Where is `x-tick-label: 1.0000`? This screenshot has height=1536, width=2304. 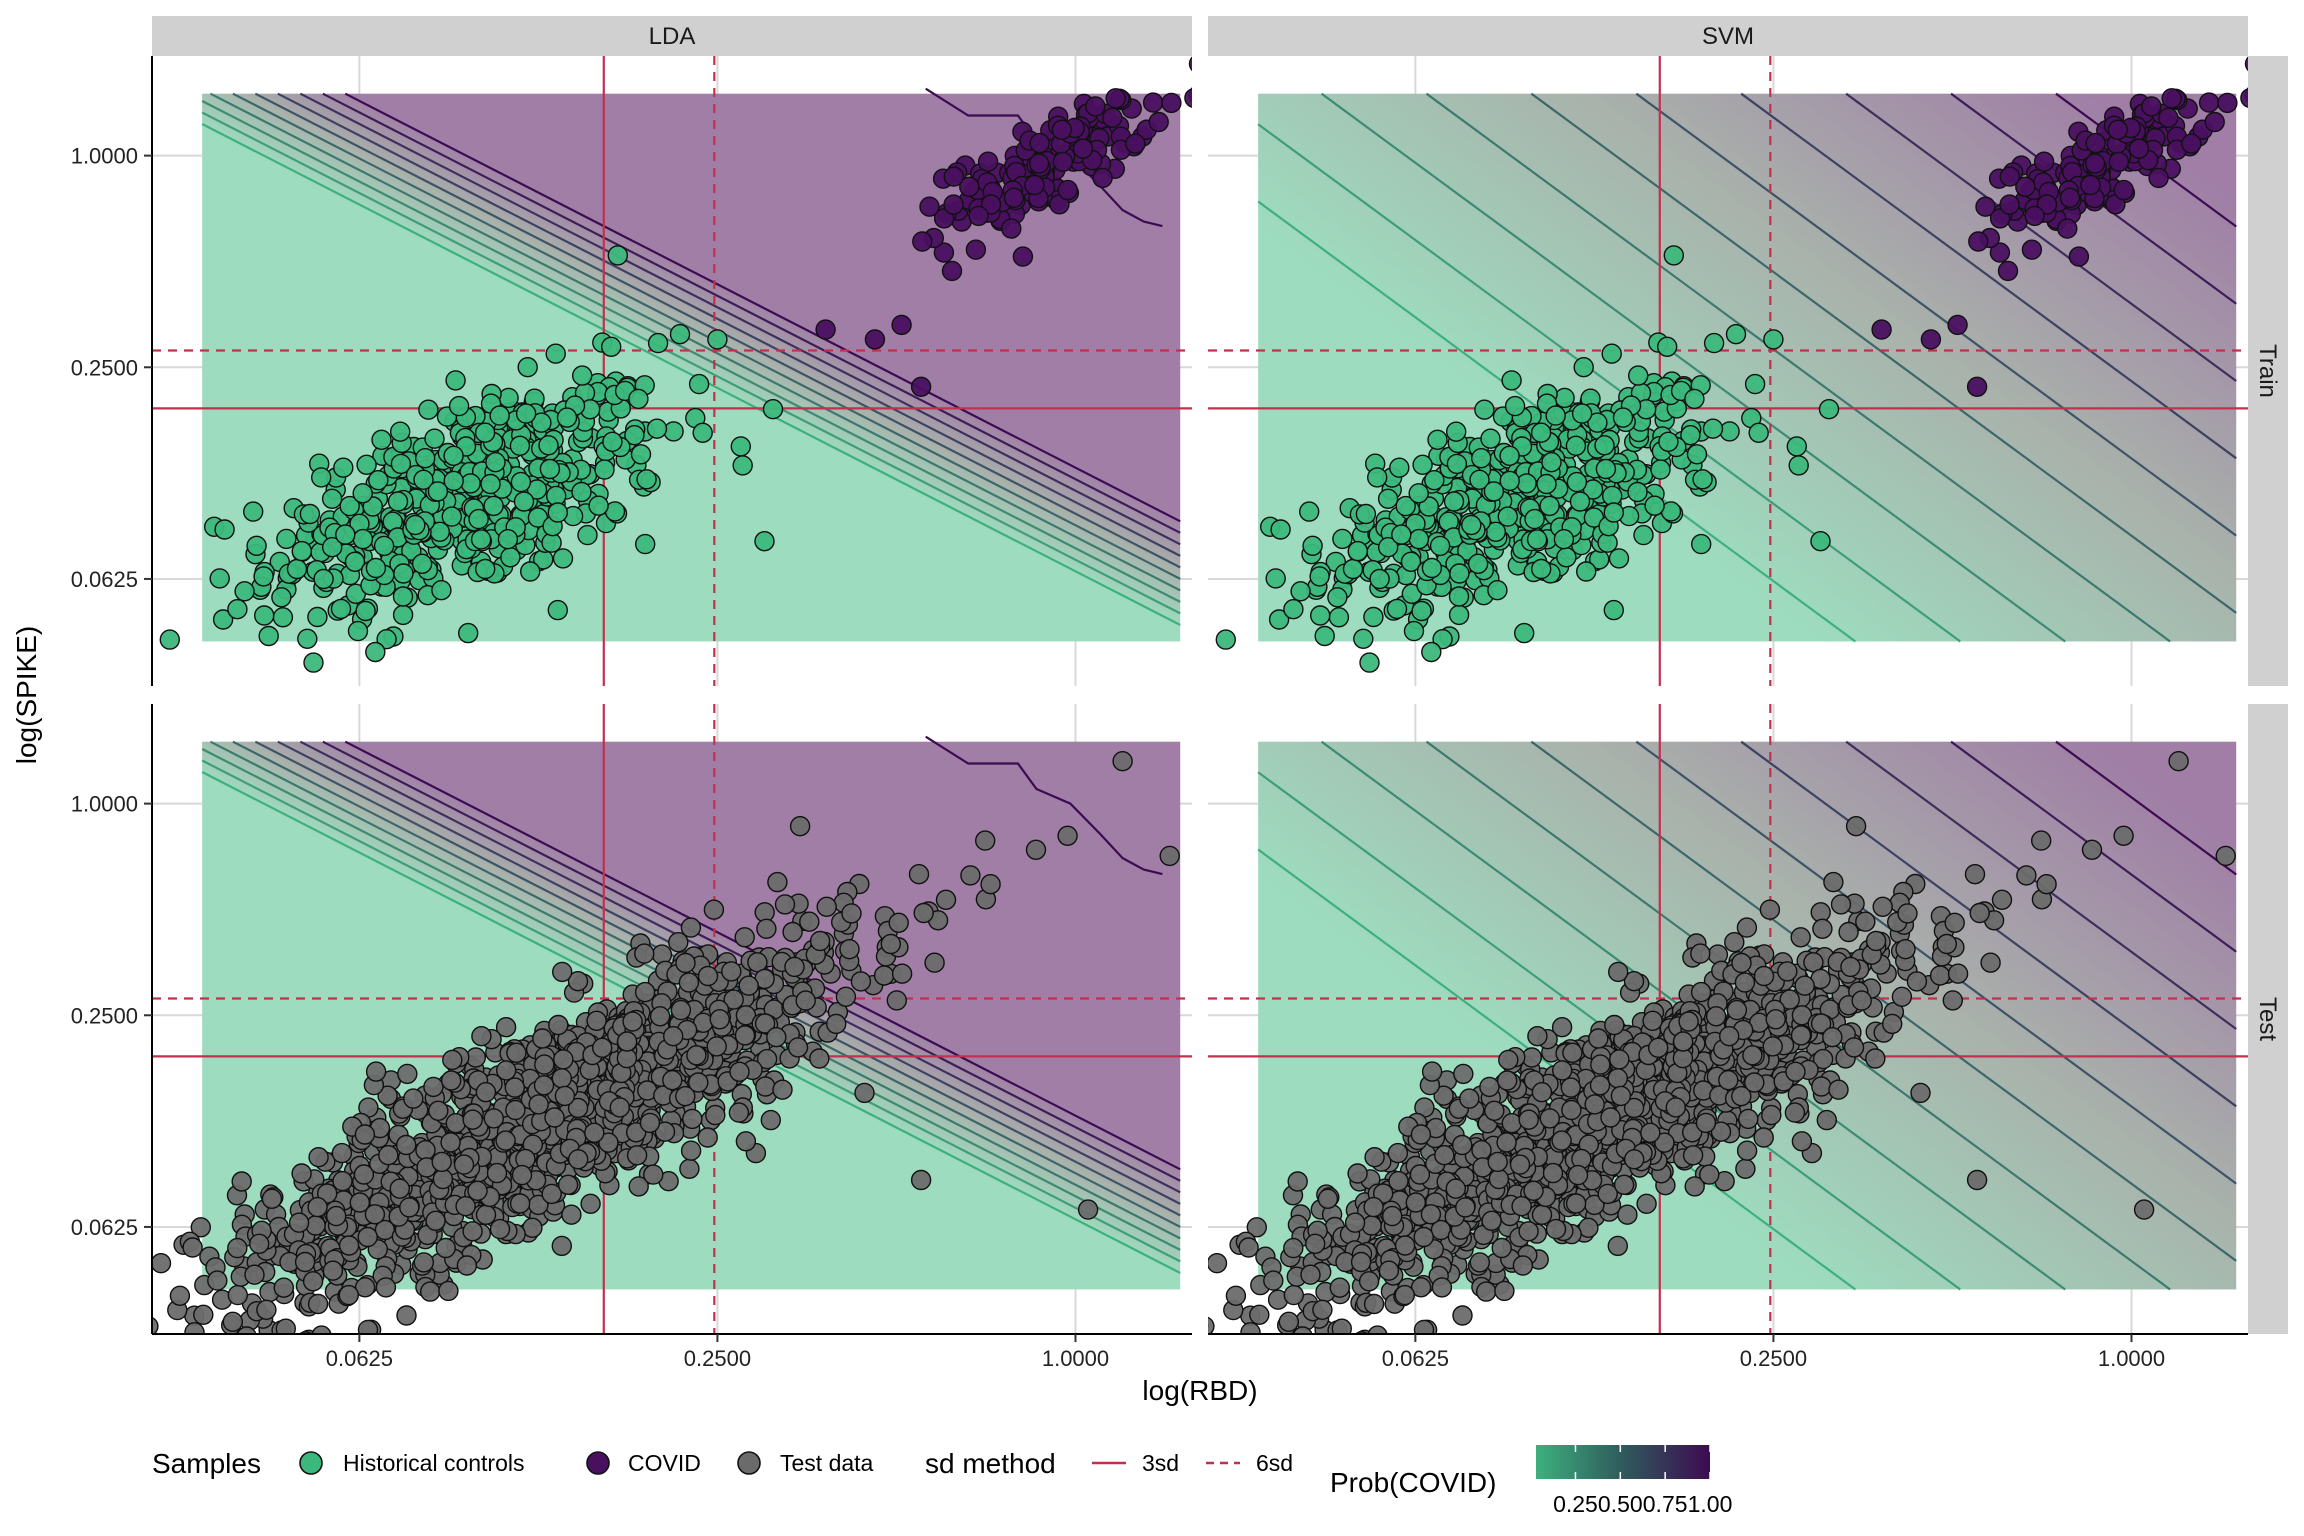 x-tick-label: 1.0000 is located at coordinates (2131, 1358).